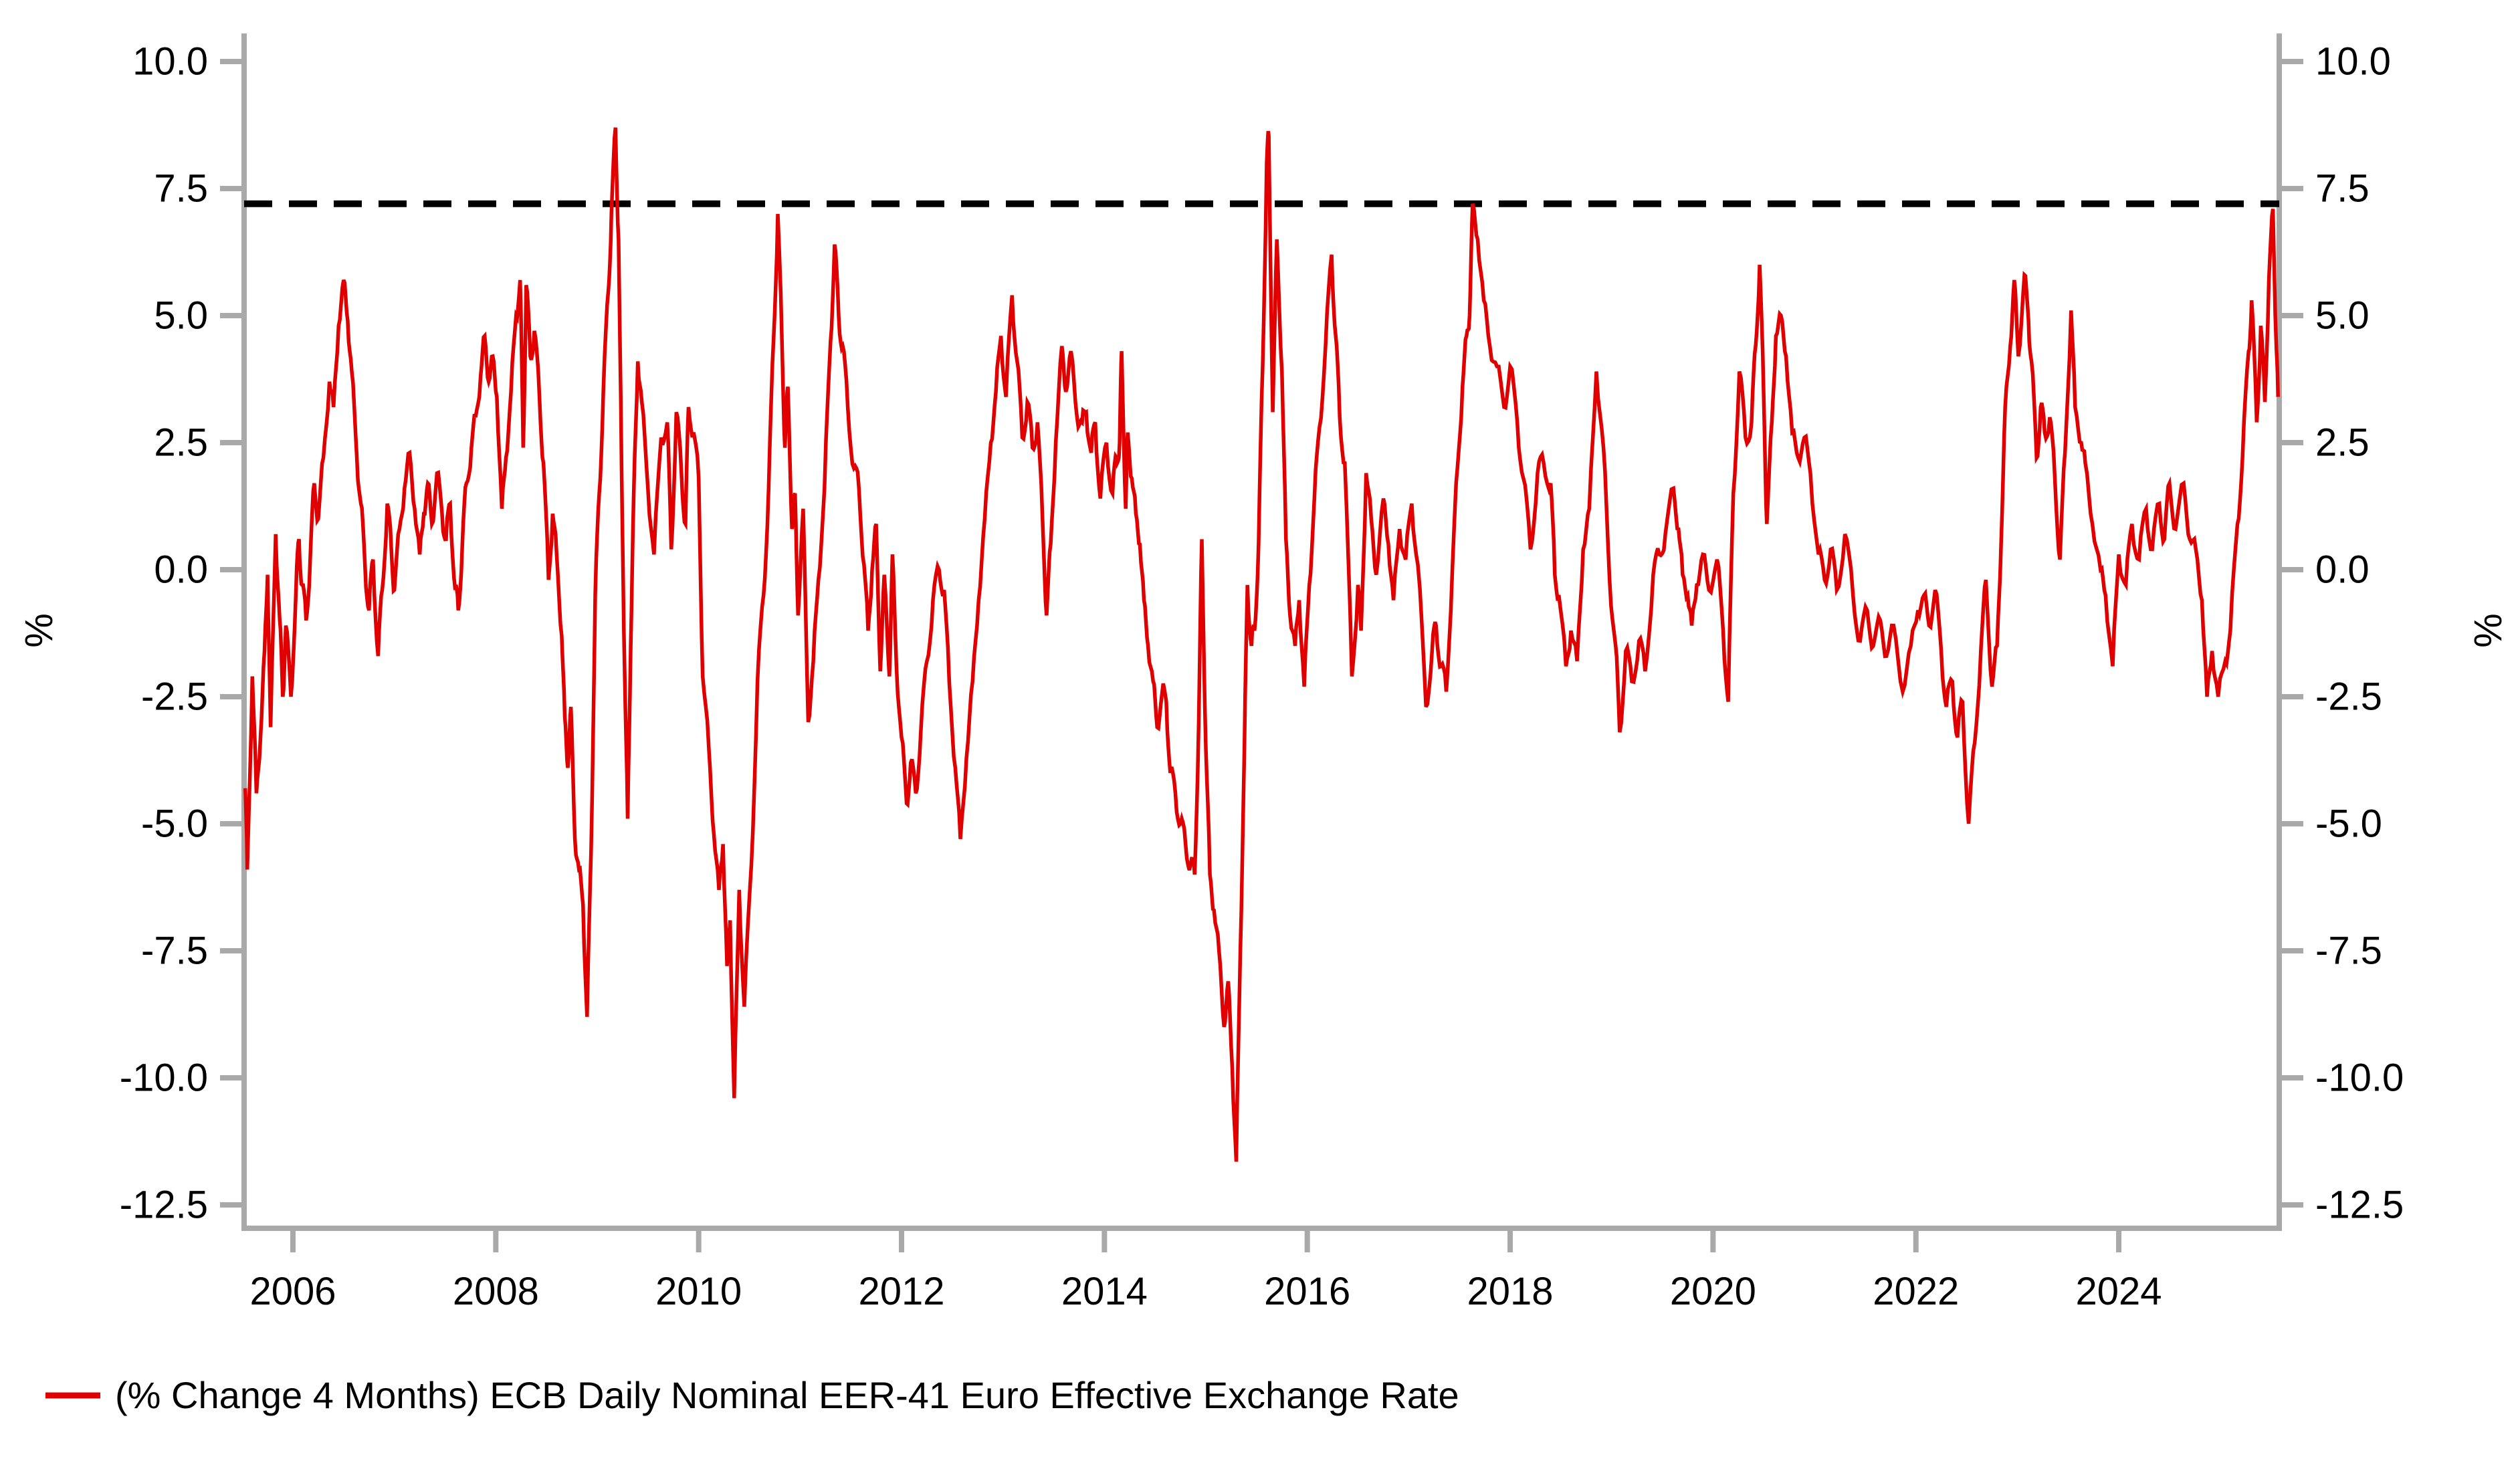 The image size is (2520, 1471). Describe the element at coordinates (181, 316) in the screenshot. I see `y-tick-label-left: 5.0` at that location.